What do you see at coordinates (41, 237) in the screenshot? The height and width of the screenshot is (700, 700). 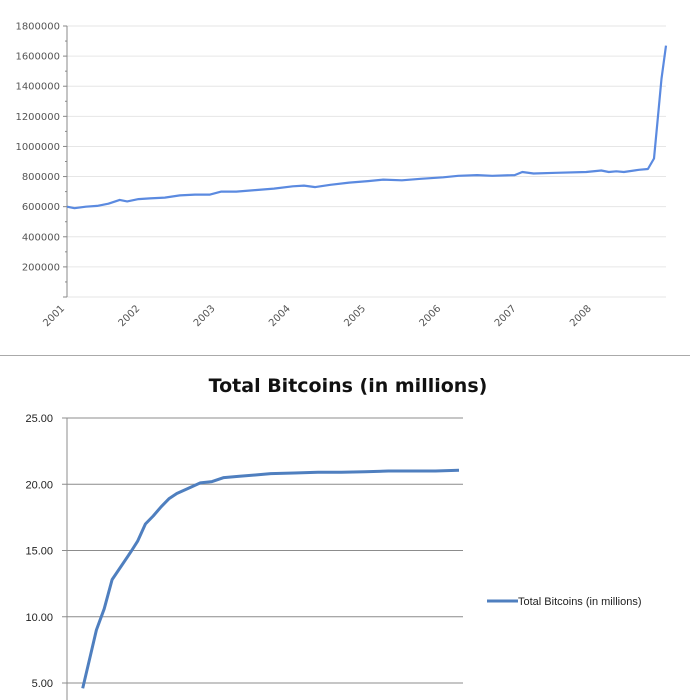 I see `y-tick-label: 400000` at bounding box center [41, 237].